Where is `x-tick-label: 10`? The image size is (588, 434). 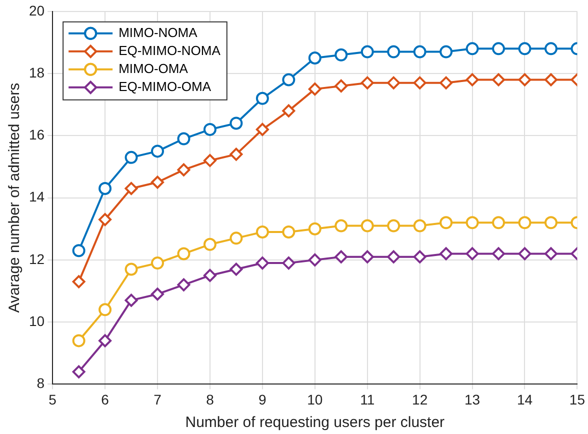 x-tick-label: 10 is located at coordinates (315, 399).